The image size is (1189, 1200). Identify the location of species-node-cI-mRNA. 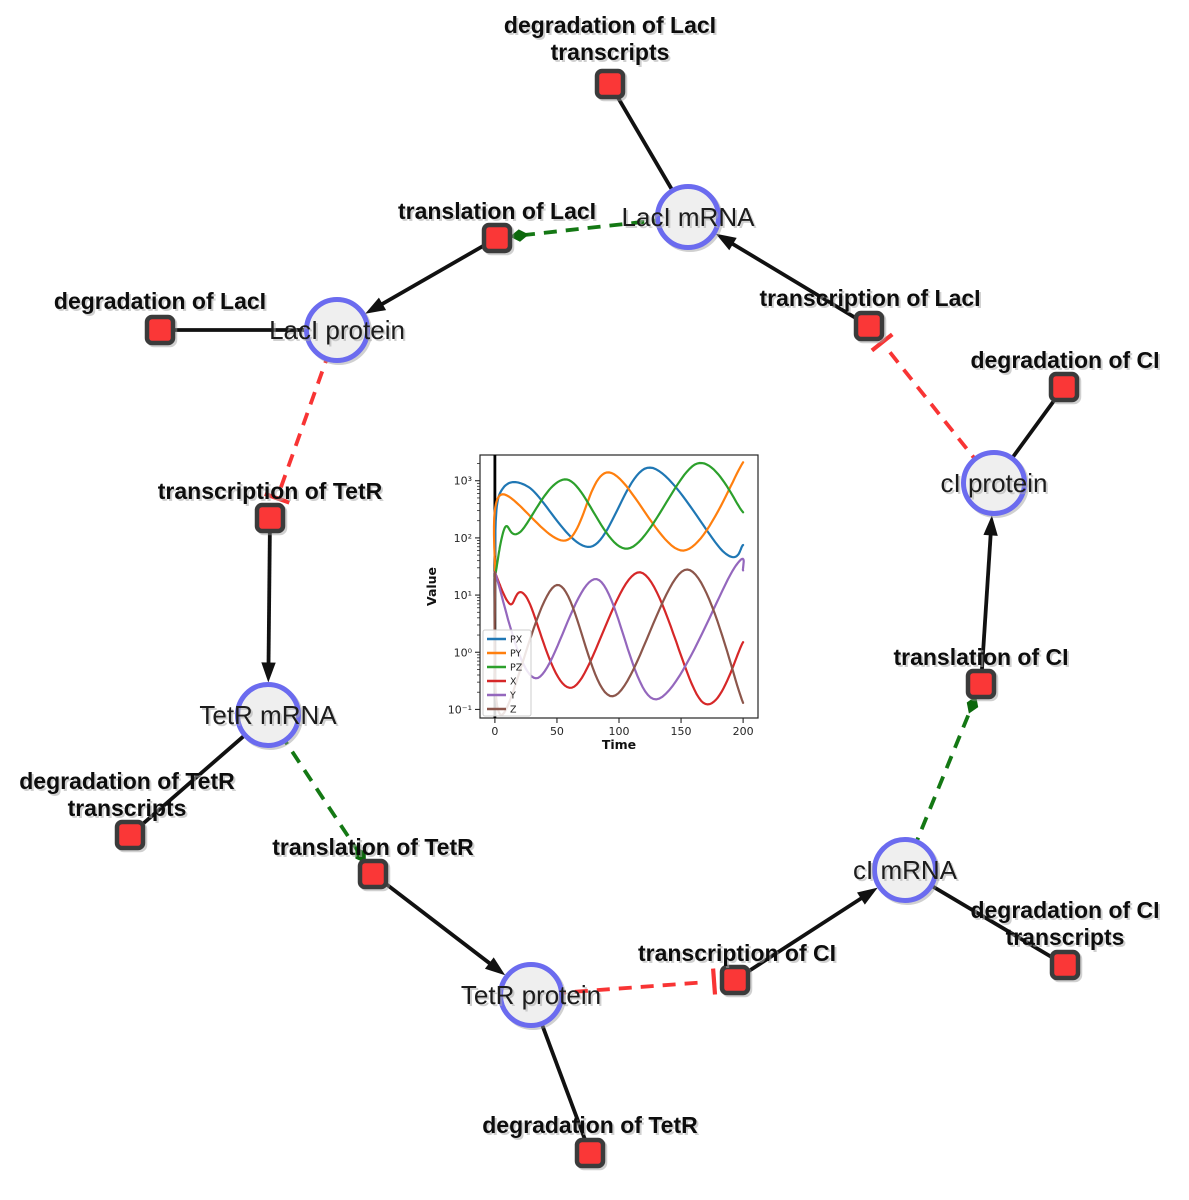
(905, 870).